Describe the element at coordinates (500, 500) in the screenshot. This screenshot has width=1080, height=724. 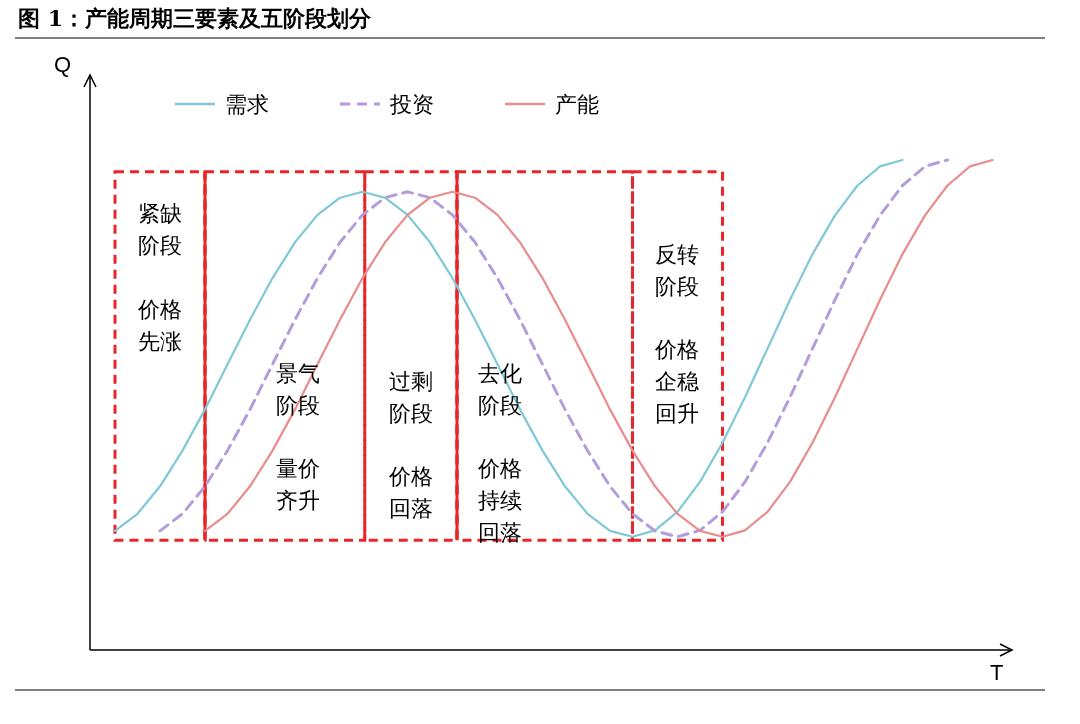
I see `annotation: 价格持续回落` at that location.